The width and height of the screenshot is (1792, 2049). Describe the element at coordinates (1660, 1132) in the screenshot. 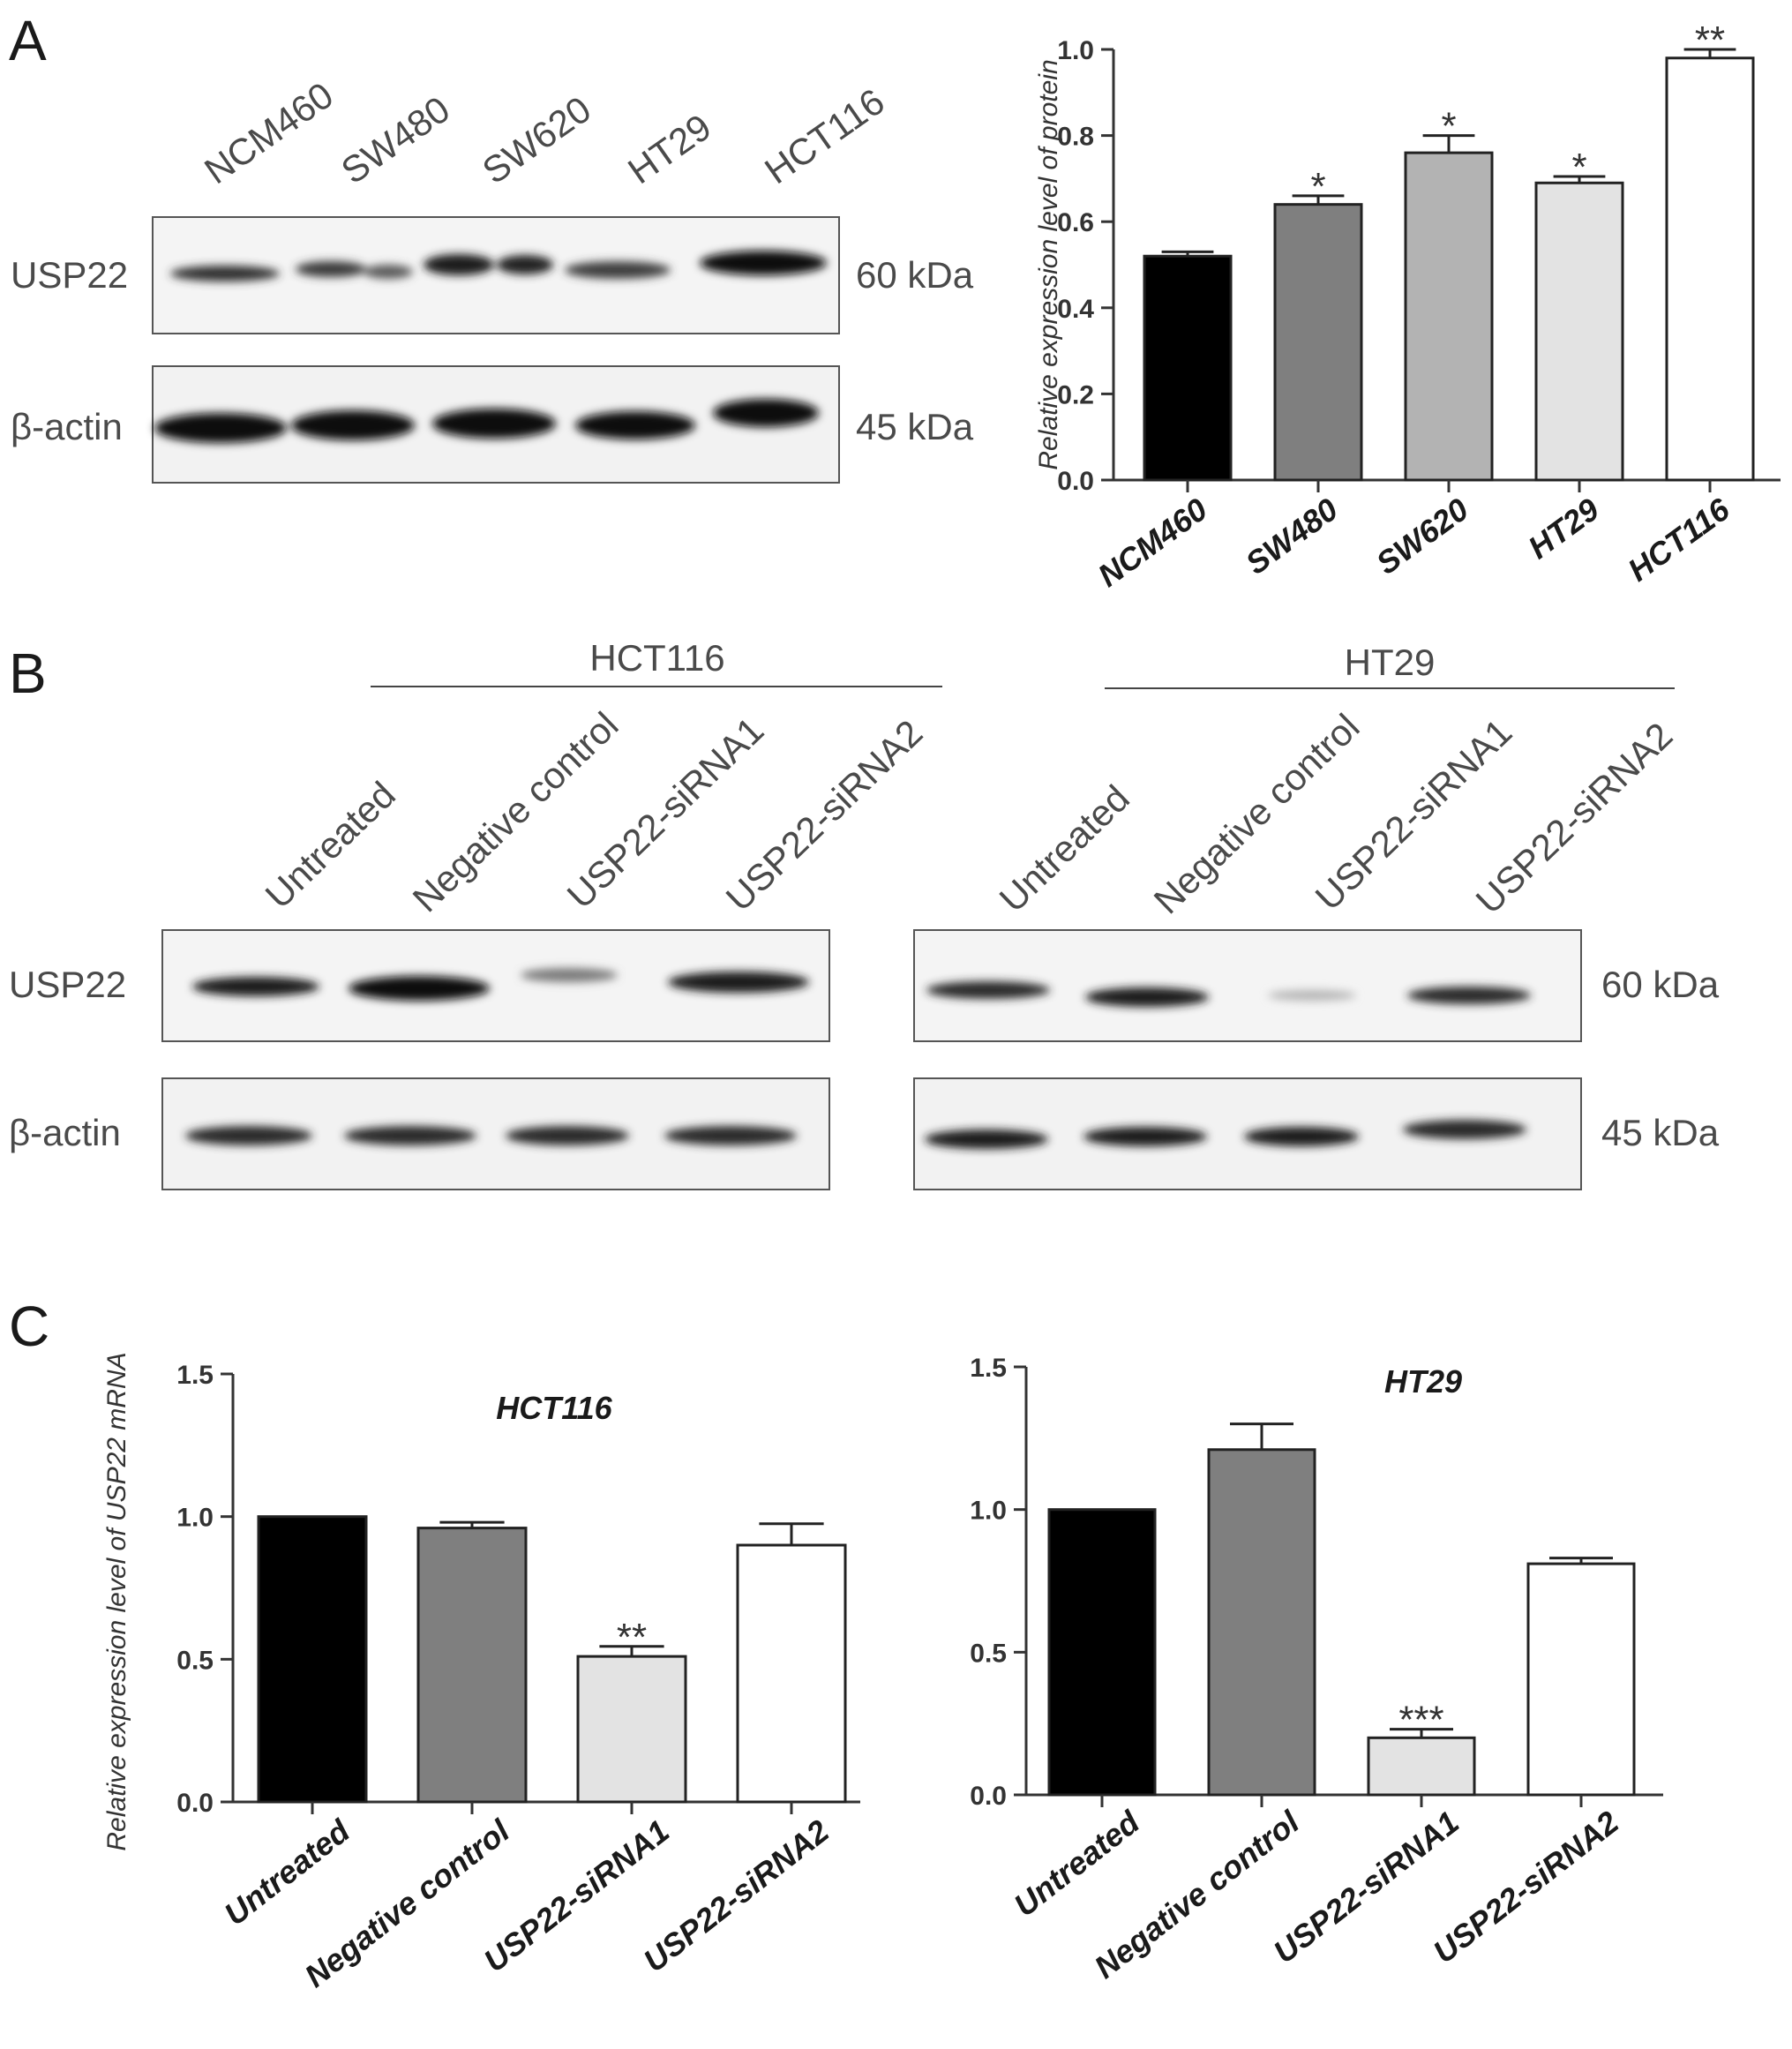

I see `blot-b-size-actin: 45 kDa` at that location.